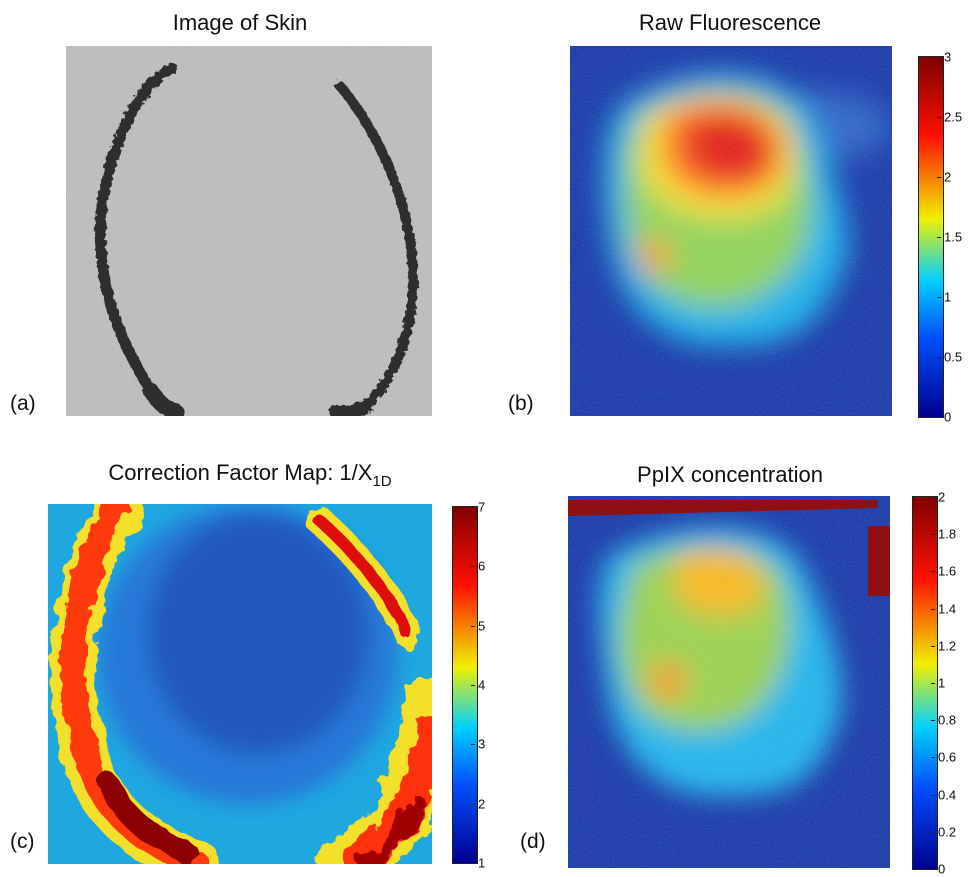  Describe the element at coordinates (953, 237) in the screenshot. I see `colorbar-tick-label: 1.5` at that location.